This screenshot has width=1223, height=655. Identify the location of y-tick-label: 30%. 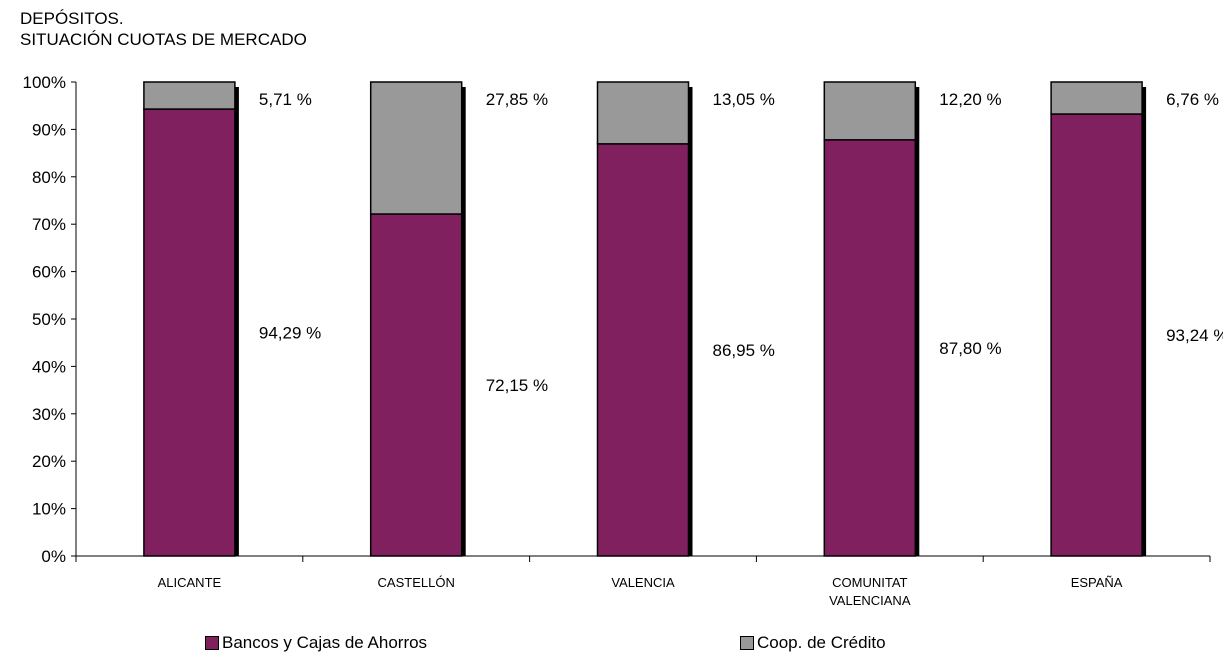
(49, 414).